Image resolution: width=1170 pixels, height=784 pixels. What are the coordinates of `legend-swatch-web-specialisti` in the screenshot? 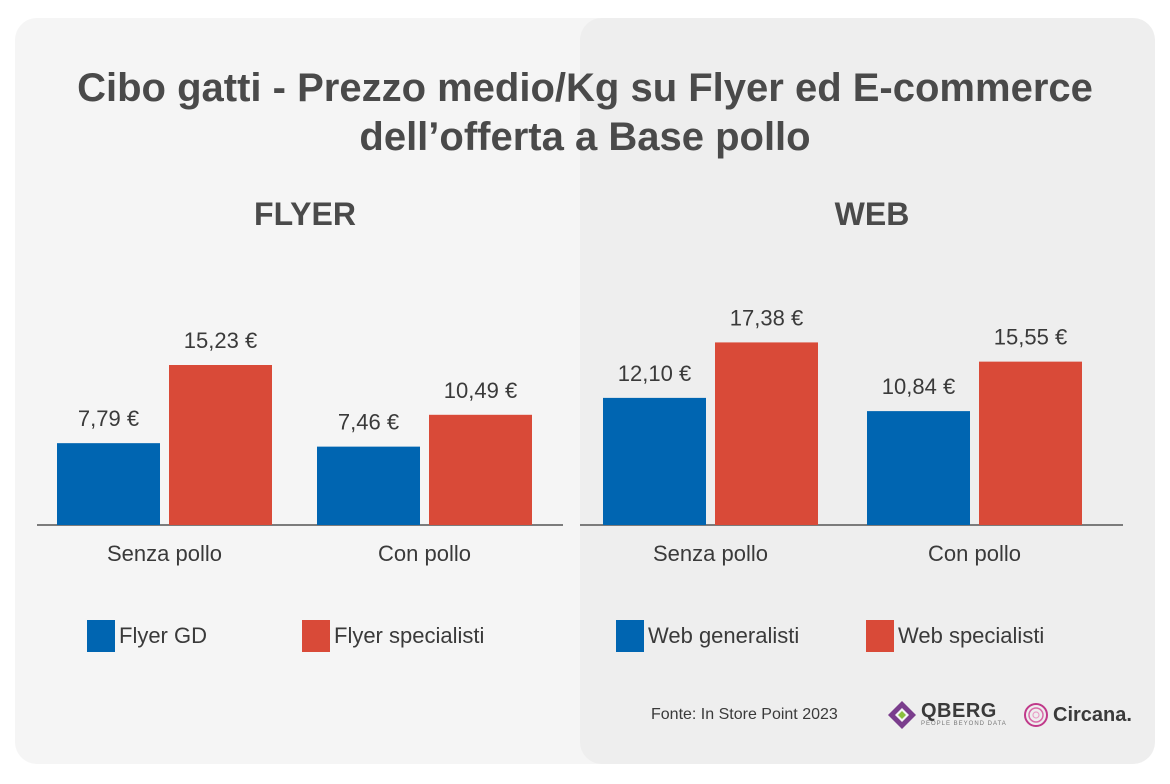 It's located at (880, 636).